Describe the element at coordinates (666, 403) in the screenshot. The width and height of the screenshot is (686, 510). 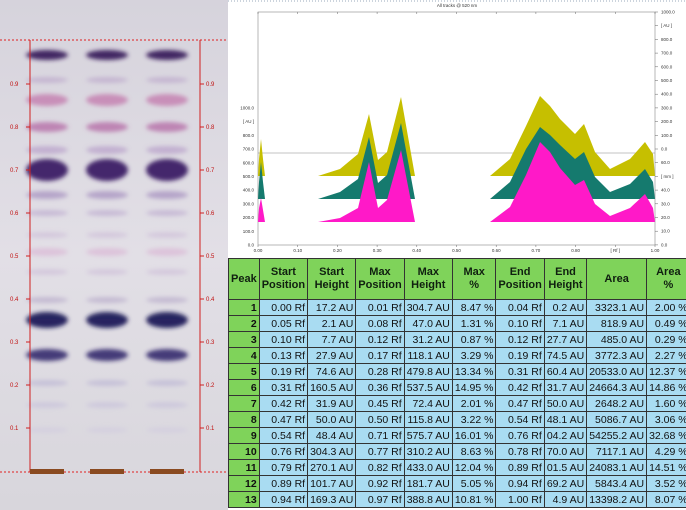
I see `cell: 1.60 %` at that location.